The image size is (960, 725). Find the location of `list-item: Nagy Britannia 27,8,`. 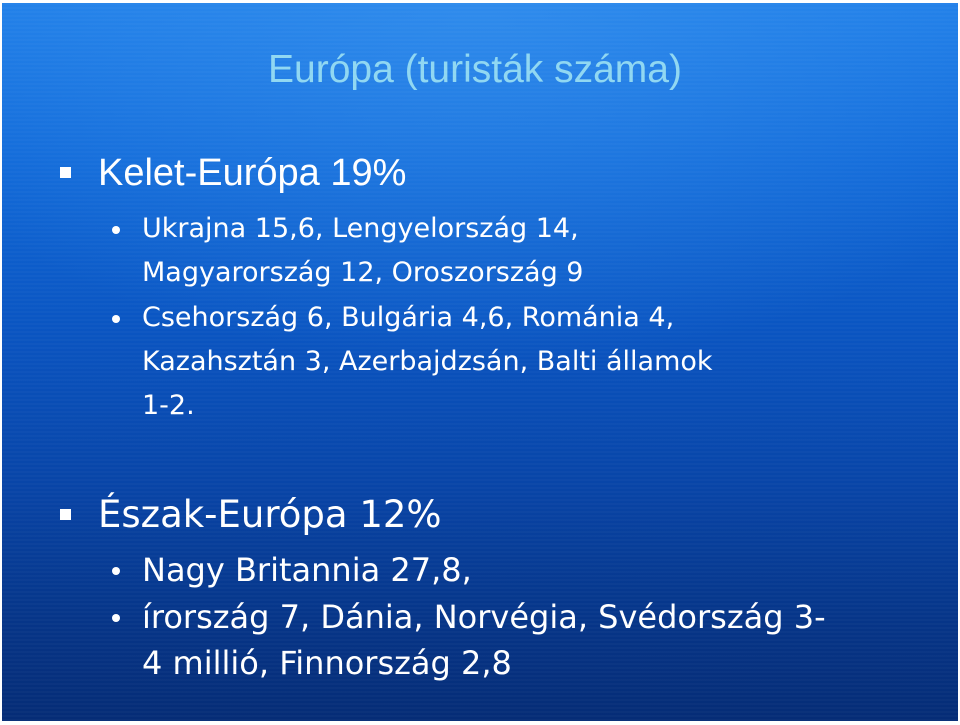

list-item: Nagy Britannia 27,8, is located at coordinates (505, 569).